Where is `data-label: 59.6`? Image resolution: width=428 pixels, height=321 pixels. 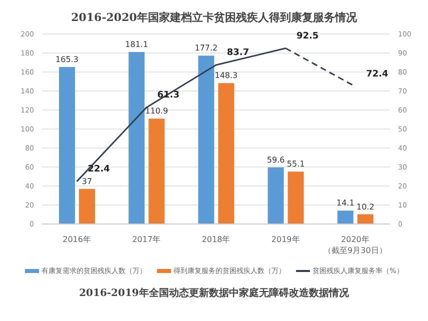 data-label: 59.6 is located at coordinates (275, 159).